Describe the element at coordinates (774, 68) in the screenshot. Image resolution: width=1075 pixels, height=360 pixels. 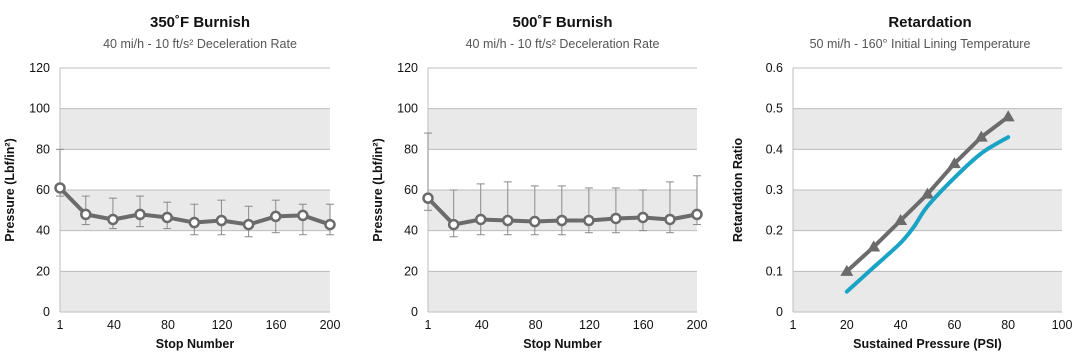
I see `y-tick-label: 0.6` at that location.